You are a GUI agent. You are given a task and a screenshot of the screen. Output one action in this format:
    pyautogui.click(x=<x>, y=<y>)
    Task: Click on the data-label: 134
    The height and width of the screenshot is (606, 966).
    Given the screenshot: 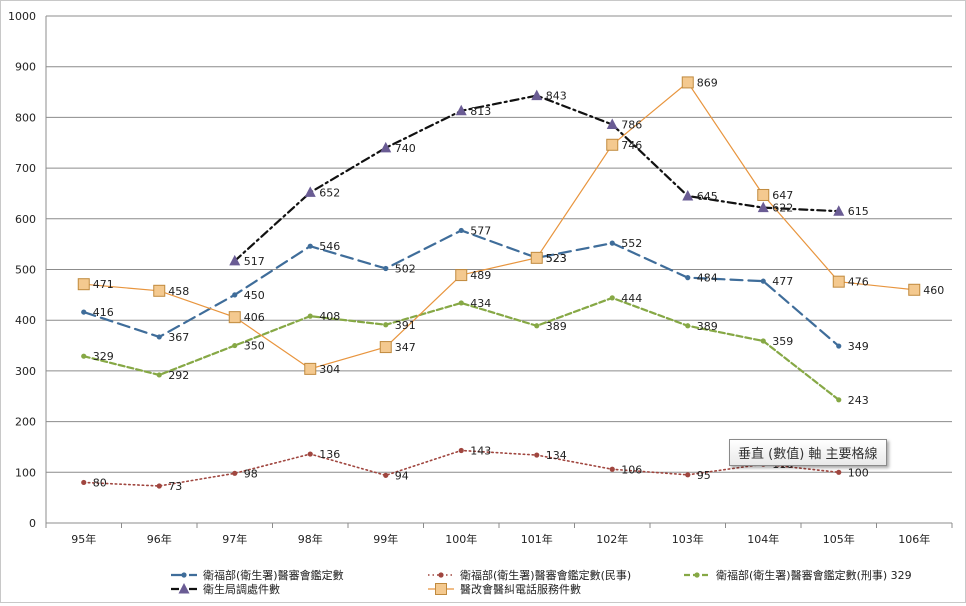 What is the action you would take?
    pyautogui.click(x=556, y=455)
    